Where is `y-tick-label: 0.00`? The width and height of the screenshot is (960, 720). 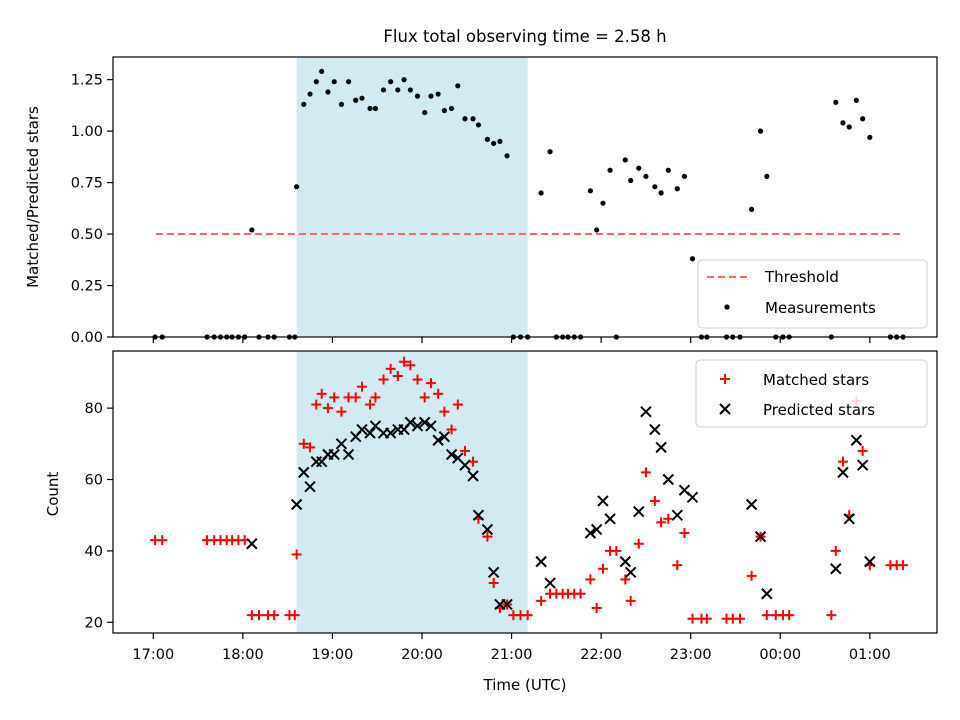
y-tick-label: 0.00 is located at coordinates (87, 338).